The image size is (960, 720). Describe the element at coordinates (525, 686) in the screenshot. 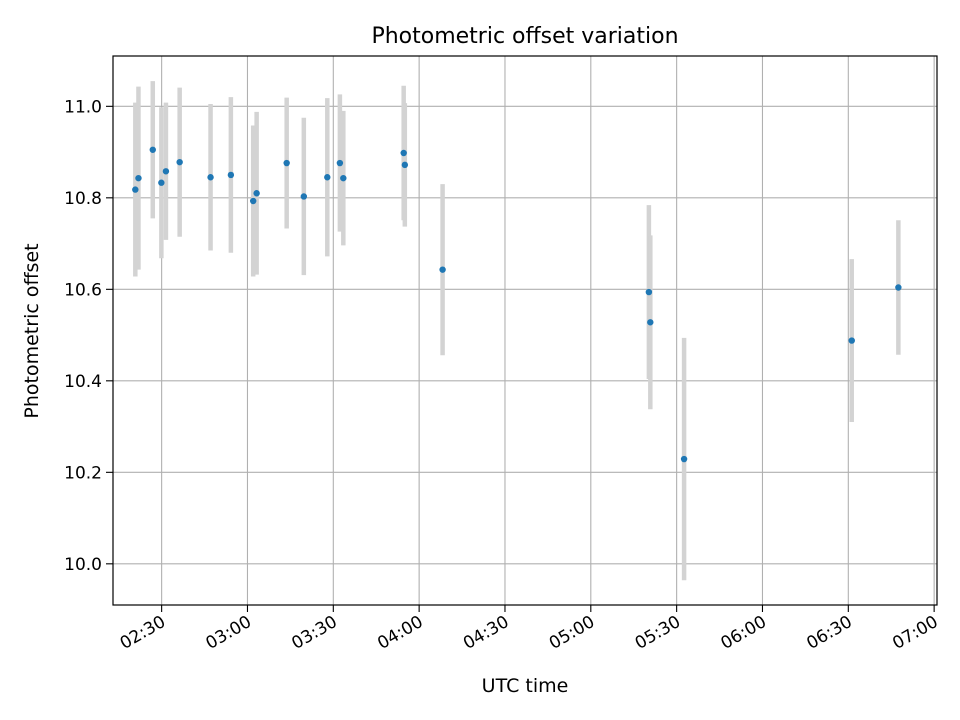

I see `x-axis-label: UTC time` at that location.